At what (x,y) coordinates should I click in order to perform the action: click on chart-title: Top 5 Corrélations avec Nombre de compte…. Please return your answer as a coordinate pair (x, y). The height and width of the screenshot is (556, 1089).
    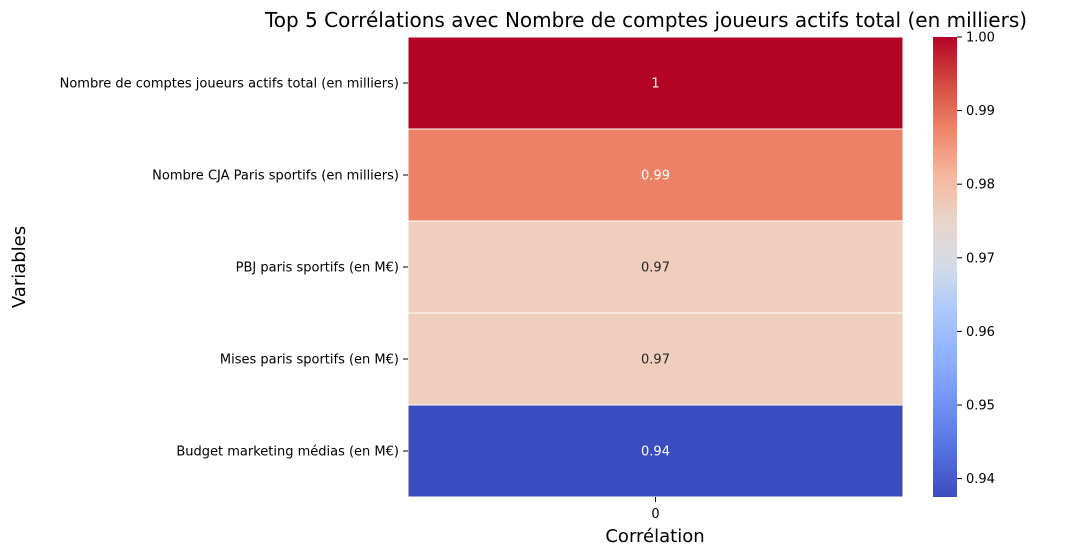
    Looking at the image, I should click on (645, 20).